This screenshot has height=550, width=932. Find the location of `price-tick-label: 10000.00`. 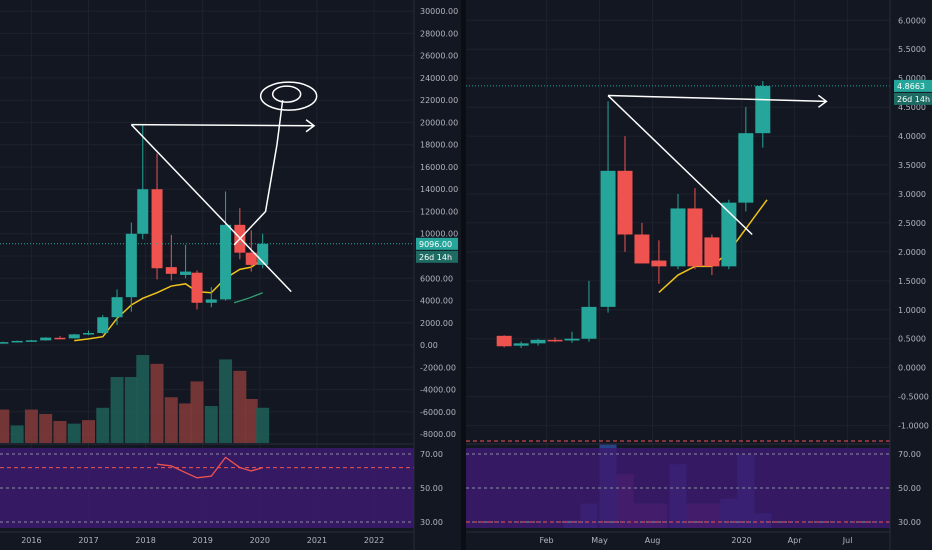

price-tick-label: 10000.00 is located at coordinates (439, 234).